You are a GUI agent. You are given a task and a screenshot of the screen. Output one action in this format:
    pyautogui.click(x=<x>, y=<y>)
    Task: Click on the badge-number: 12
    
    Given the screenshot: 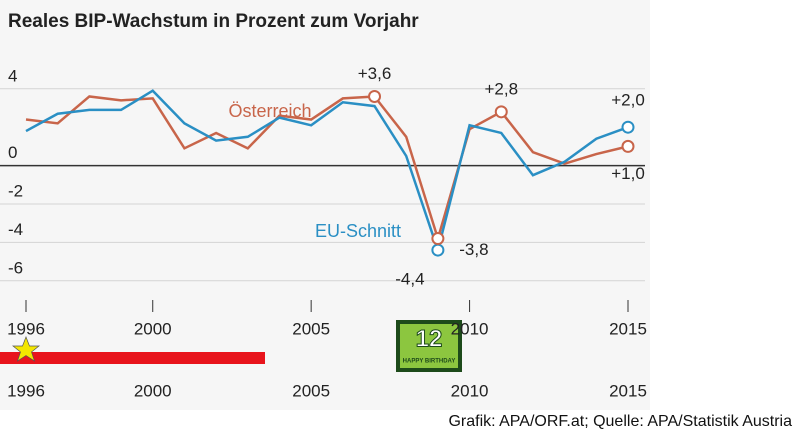 What is the action you would take?
    pyautogui.click(x=429, y=338)
    